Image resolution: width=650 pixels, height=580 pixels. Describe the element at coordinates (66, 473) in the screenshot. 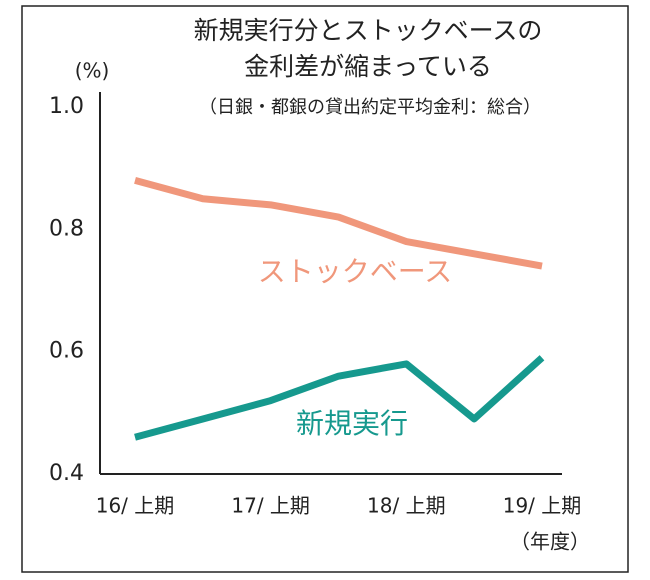

I see `y-tick-label: 0.4` at that location.